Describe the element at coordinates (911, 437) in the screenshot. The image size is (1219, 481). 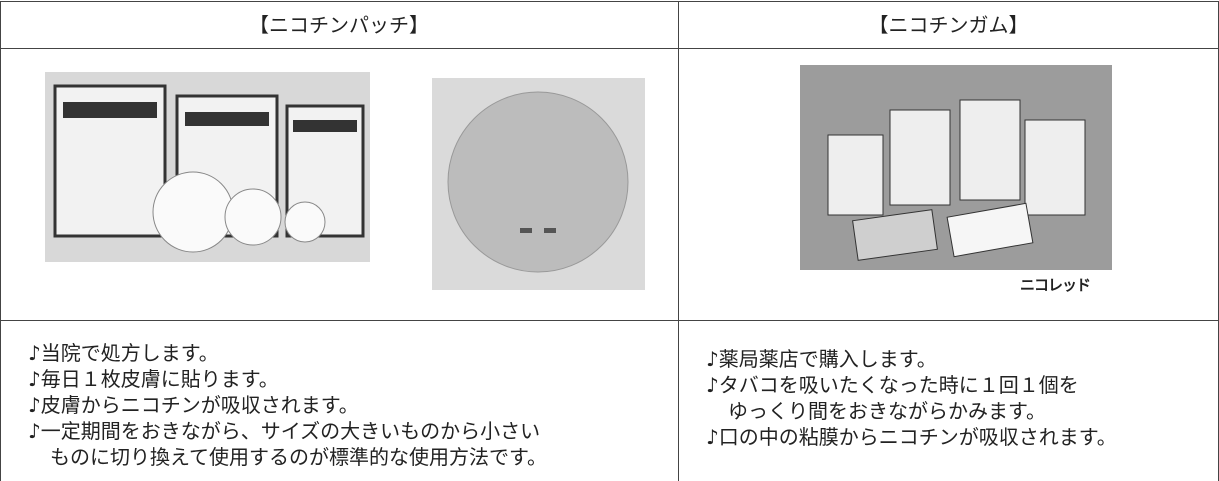
I see `list-line: ♪口の中の粘膜からニコチンが吸収されます。` at that location.